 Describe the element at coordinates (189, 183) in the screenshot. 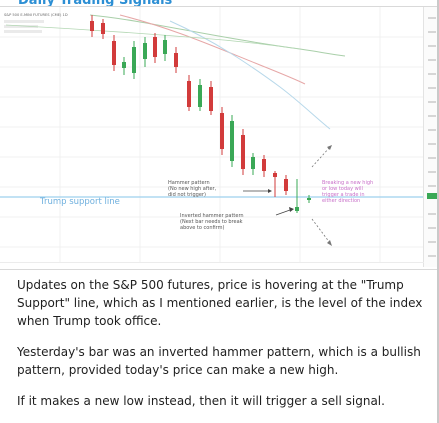

I see `svg-text: Hammer pattern` at that location.